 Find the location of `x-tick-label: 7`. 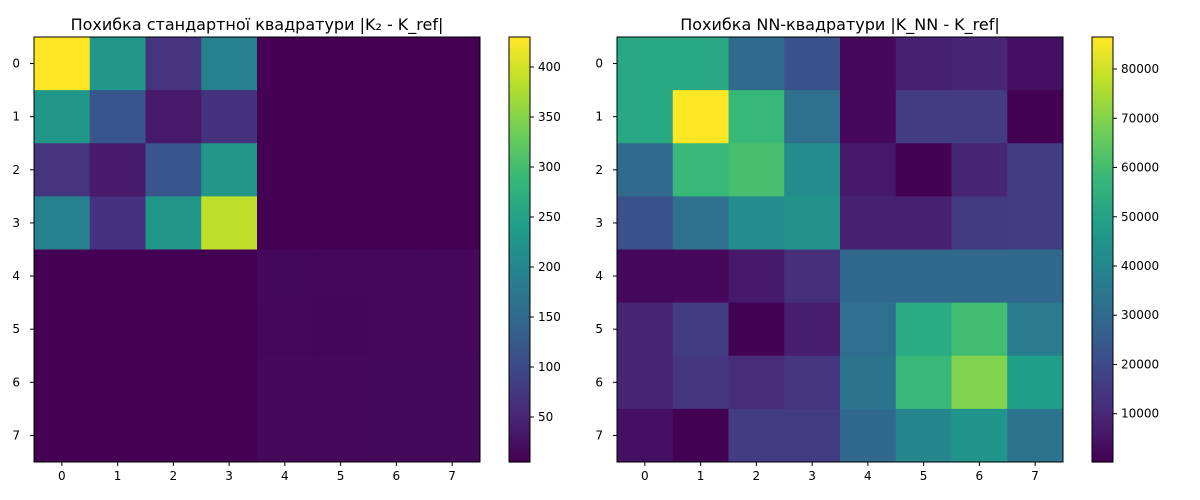

x-tick-label: 7 is located at coordinates (452, 476).